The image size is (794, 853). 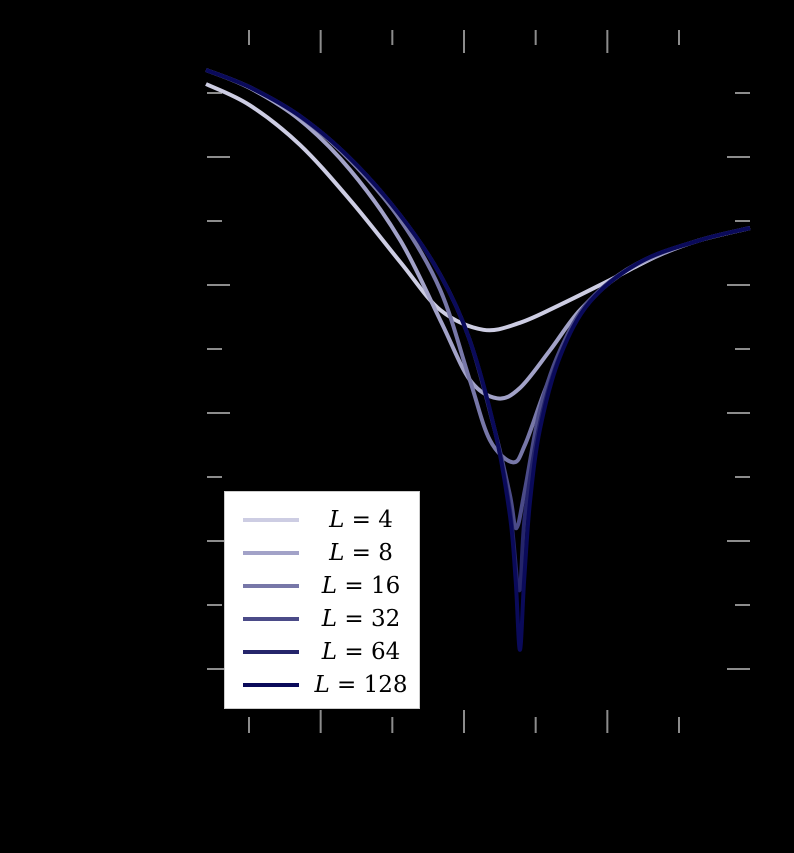 I want to click on legend-item-l4: L = 4, so click(x=323, y=520).